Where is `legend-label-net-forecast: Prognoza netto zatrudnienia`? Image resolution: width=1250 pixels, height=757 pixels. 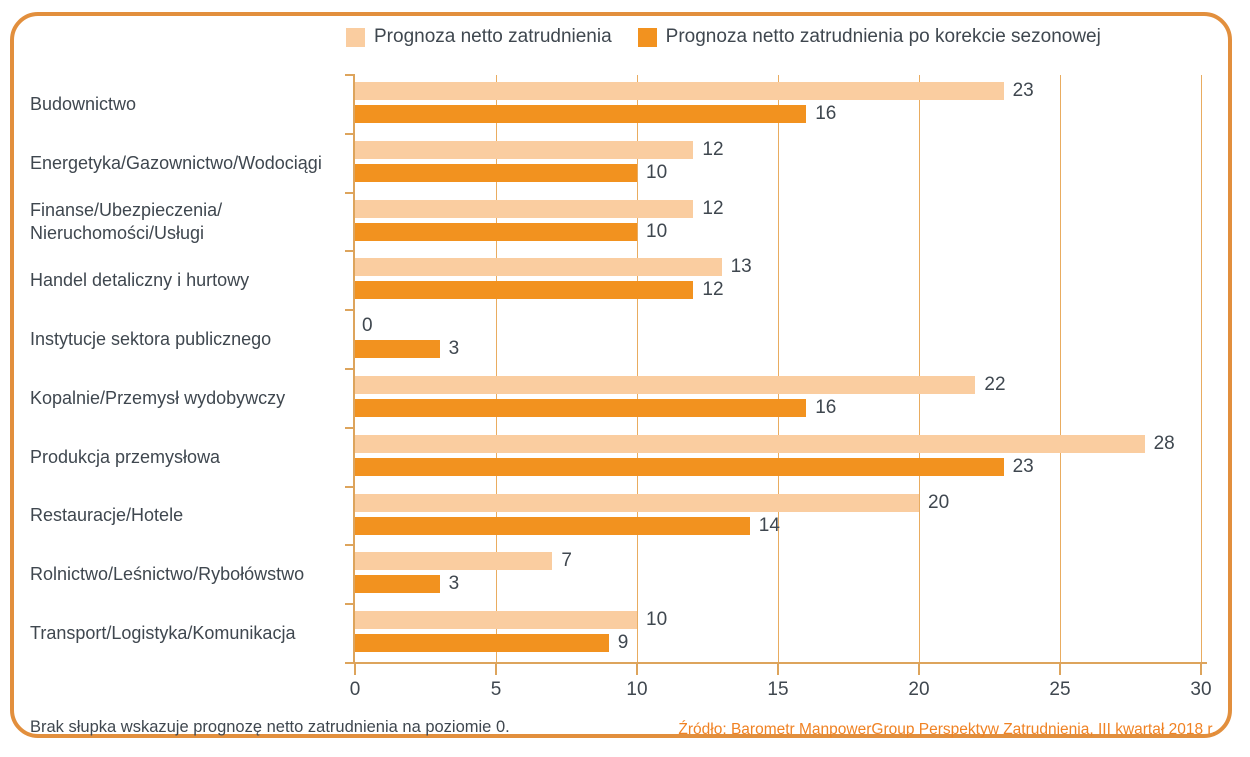
legend-label-net-forecast: Prognoza netto zatrudnienia is located at coordinates (493, 36).